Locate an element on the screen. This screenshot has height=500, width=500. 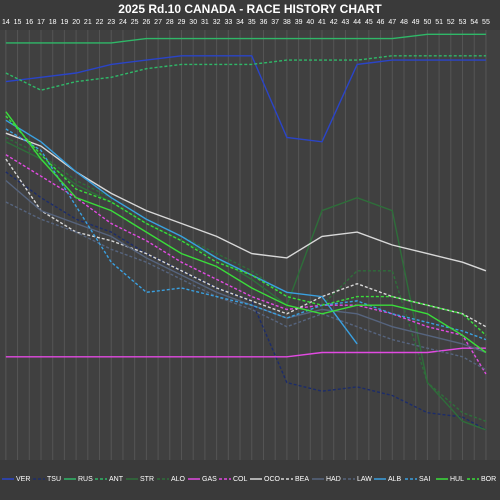
x-tick-label: 27 is located at coordinates (158, 22).